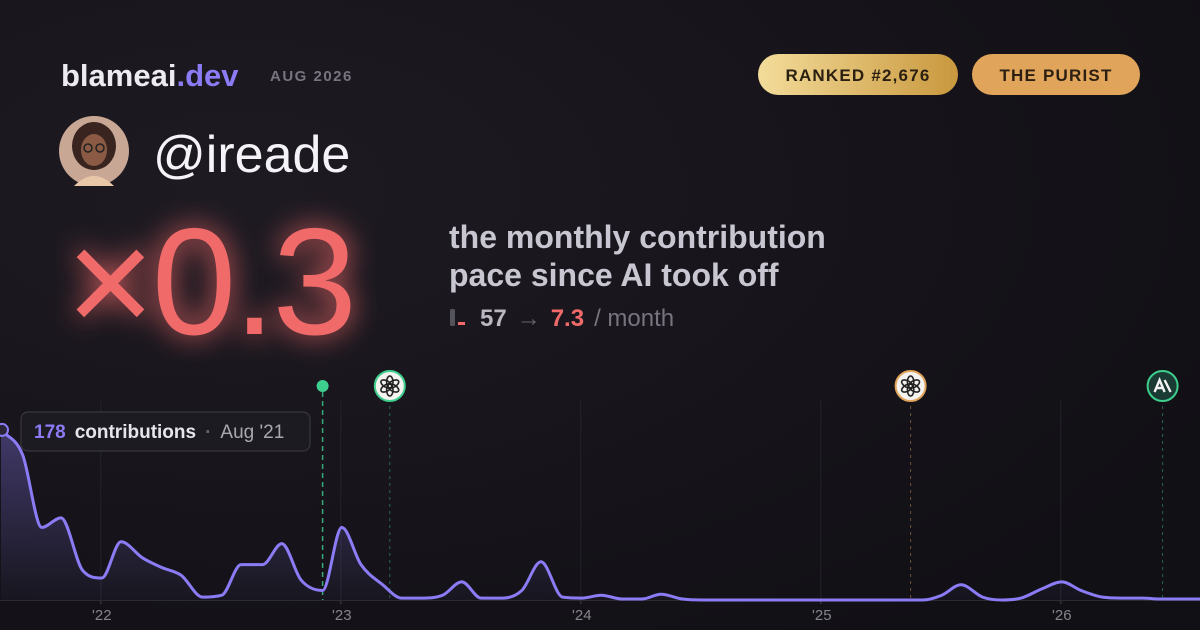 The image size is (1200, 630). What do you see at coordinates (614, 275) in the screenshot?
I see `description: pace since AI took off` at bounding box center [614, 275].